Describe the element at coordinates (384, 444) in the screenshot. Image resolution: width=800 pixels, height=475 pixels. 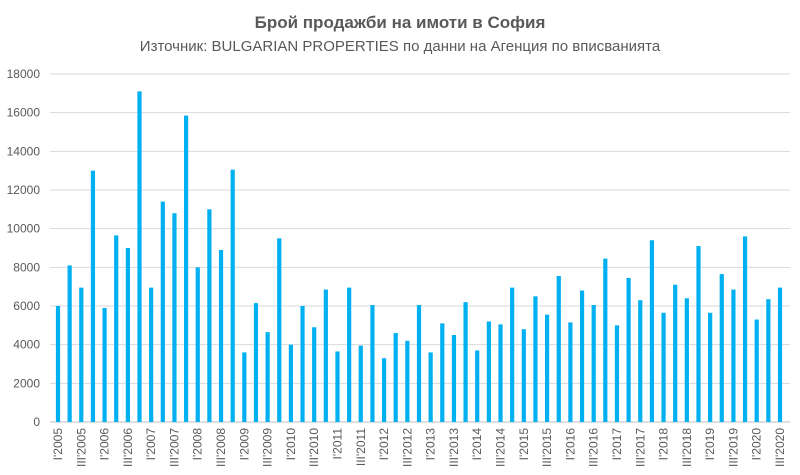
I see `x-tick-label: I'2012` at that location.